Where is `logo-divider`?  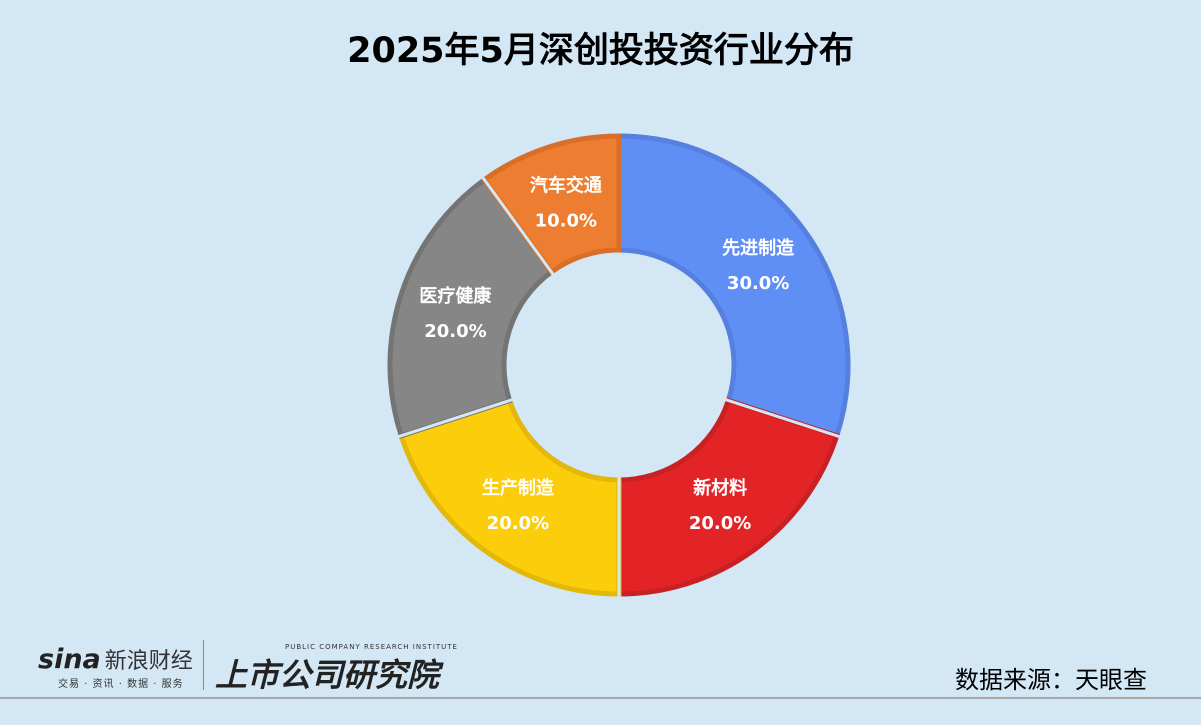 logo-divider is located at coordinates (203, 665).